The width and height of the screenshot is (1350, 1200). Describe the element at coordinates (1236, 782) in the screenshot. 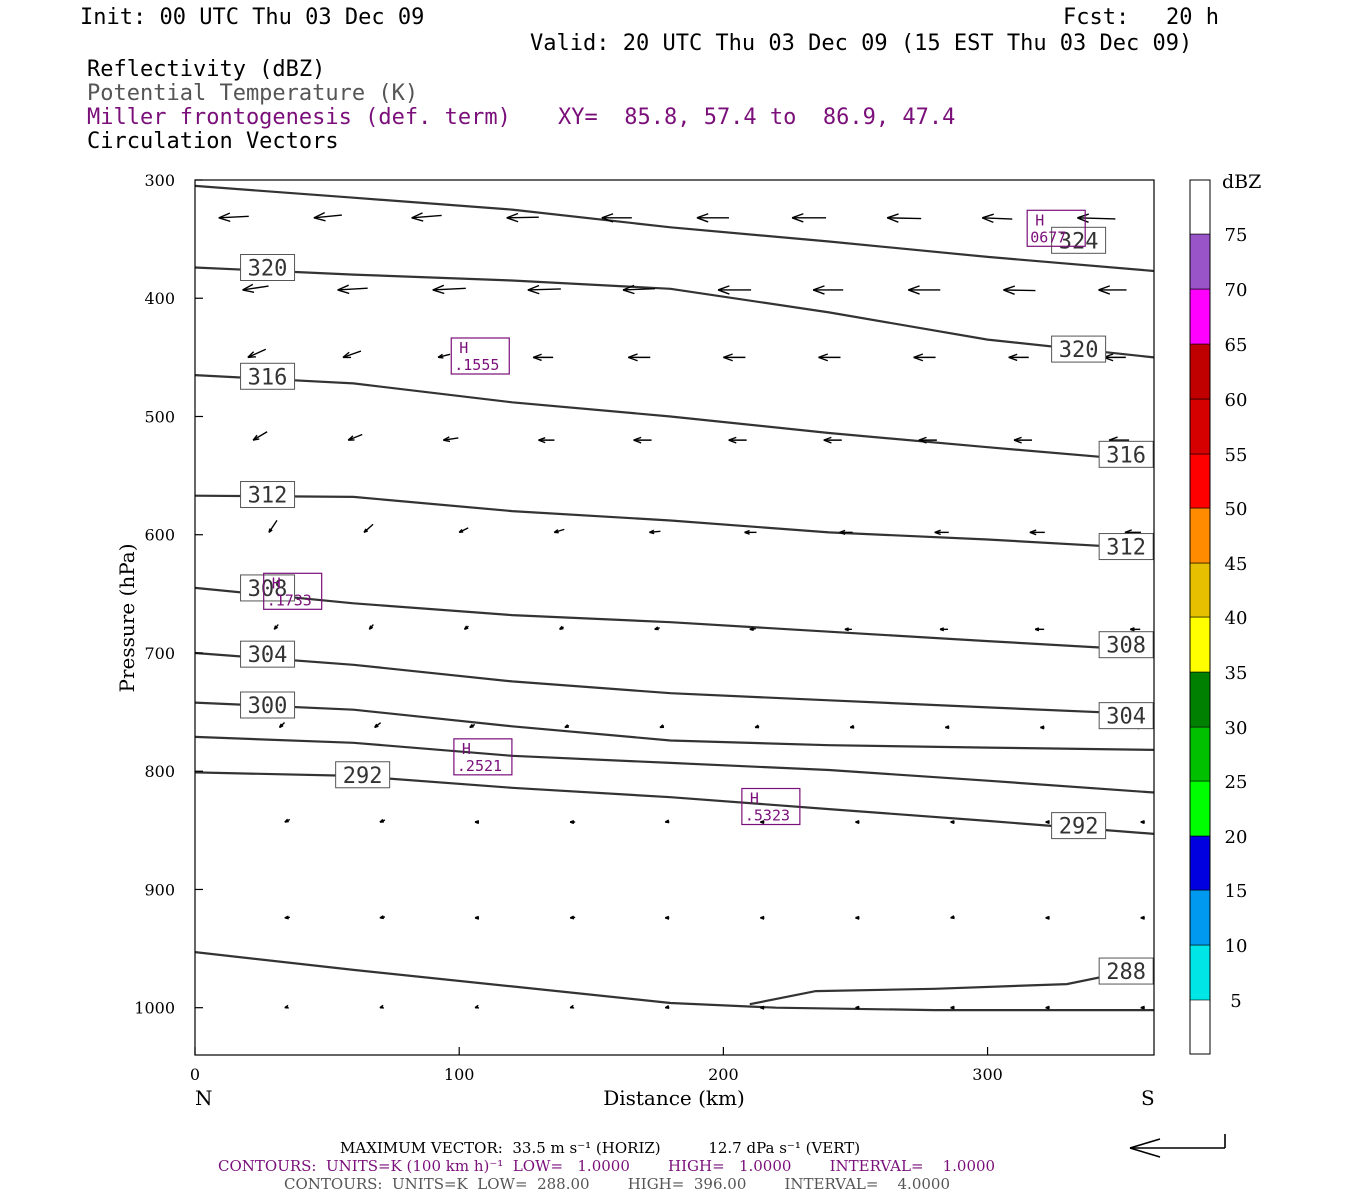

I see `colorbar-label: 25` at that location.